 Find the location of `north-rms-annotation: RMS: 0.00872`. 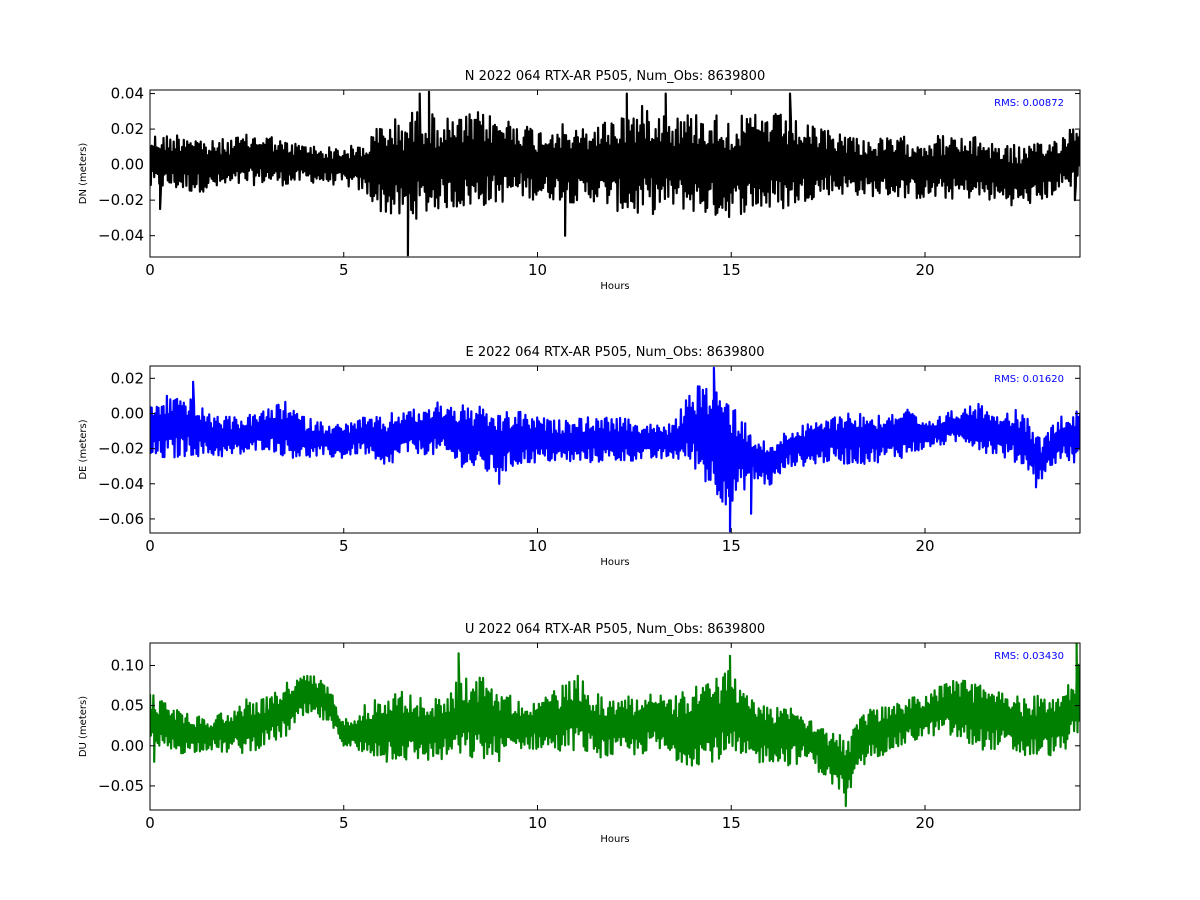

north-rms-annotation: RMS: 0.00872 is located at coordinates (1029, 103).